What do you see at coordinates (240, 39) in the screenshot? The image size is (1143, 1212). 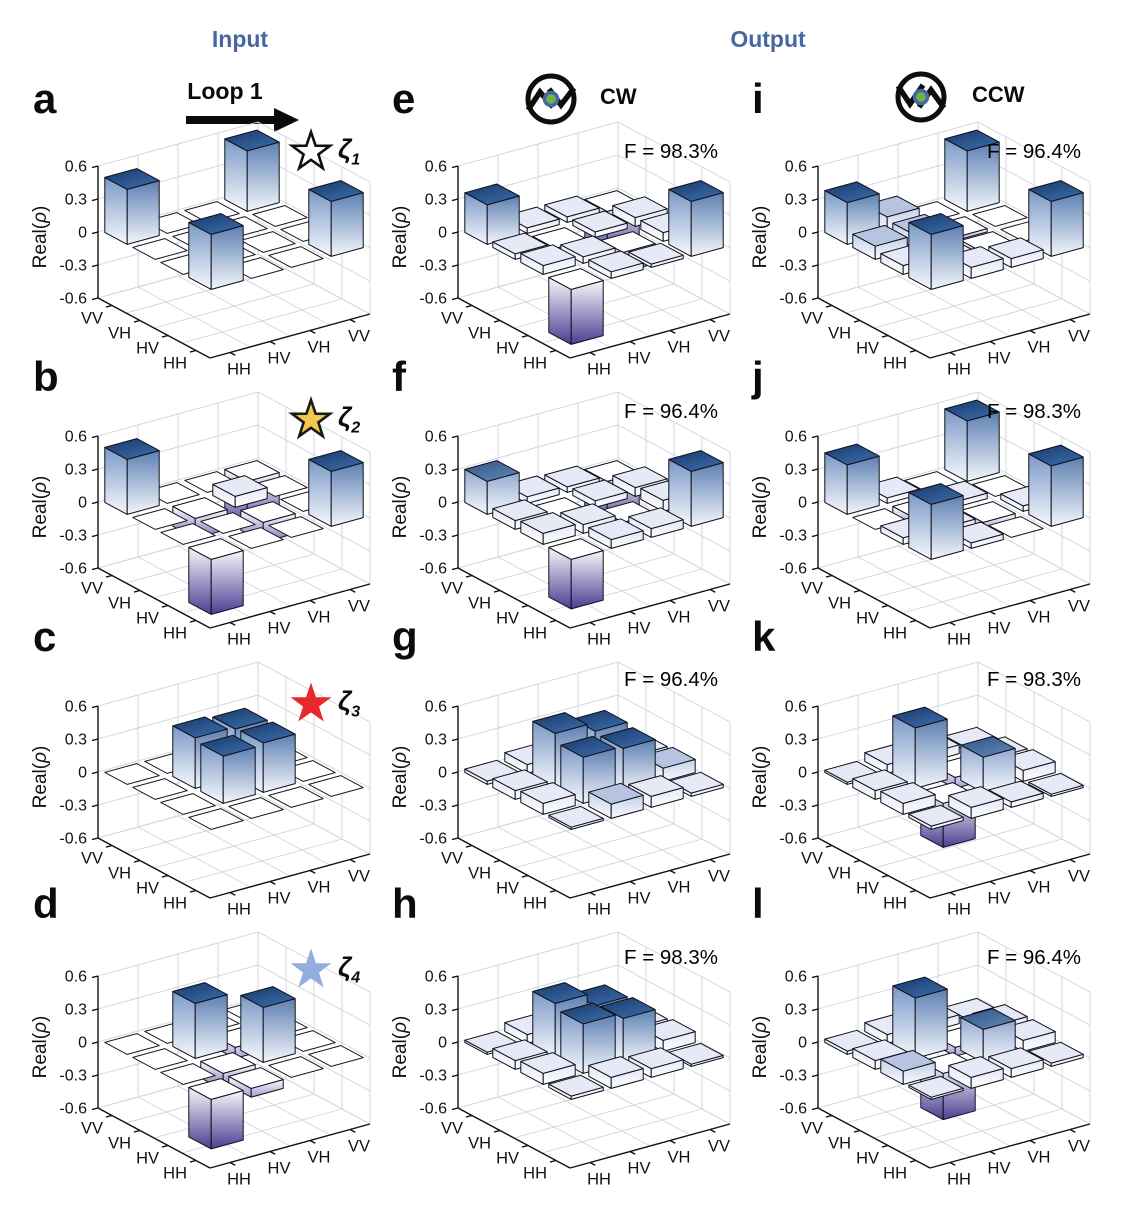 I see `input-column-header: Input` at bounding box center [240, 39].